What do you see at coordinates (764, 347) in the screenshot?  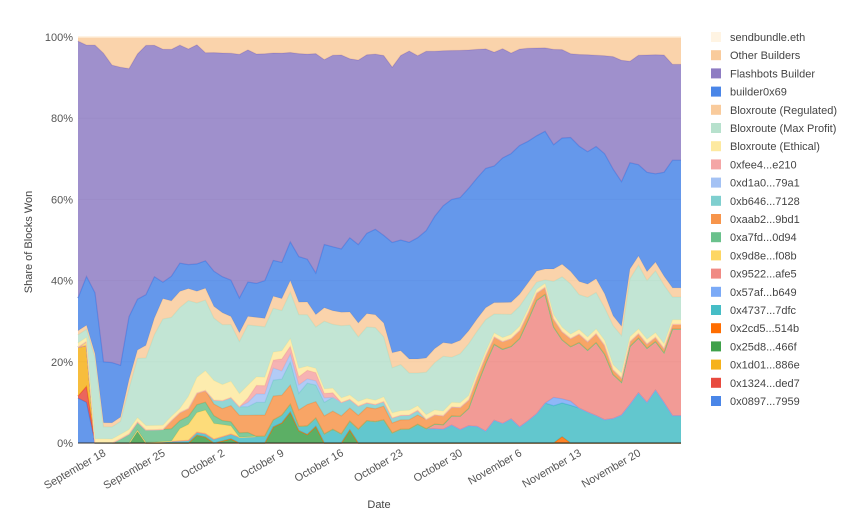 I see `legend-label: 0x25d8...466f` at bounding box center [764, 347].